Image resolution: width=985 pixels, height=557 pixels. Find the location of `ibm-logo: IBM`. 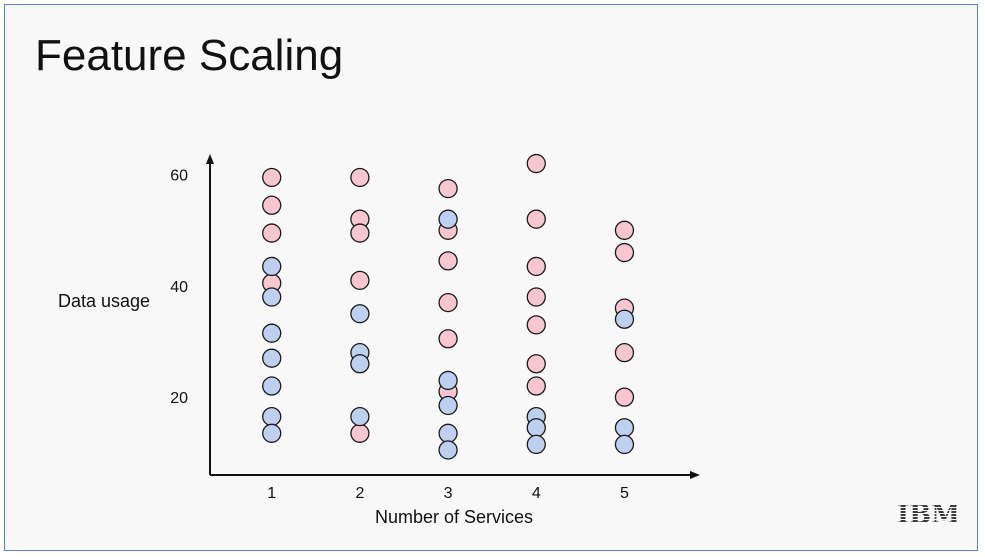

ibm-logo: IBM is located at coordinates (927, 514).